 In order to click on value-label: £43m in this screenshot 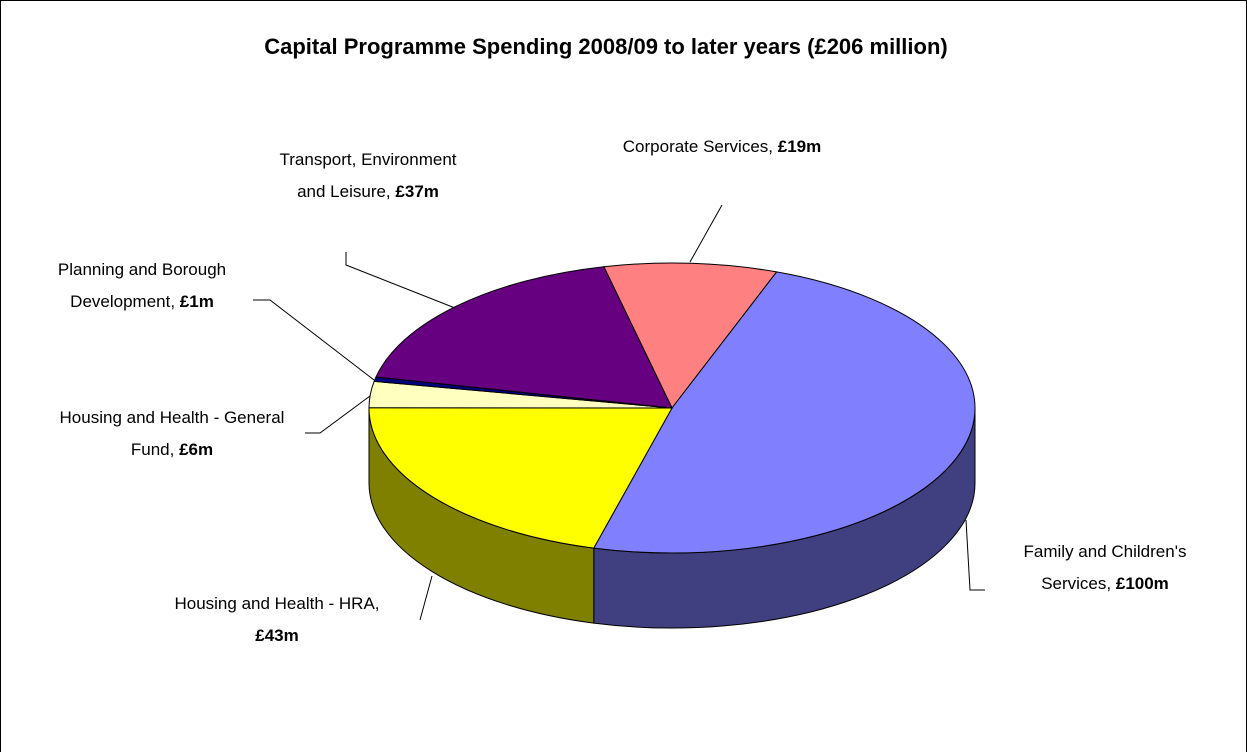, I will do `click(277, 635)`.